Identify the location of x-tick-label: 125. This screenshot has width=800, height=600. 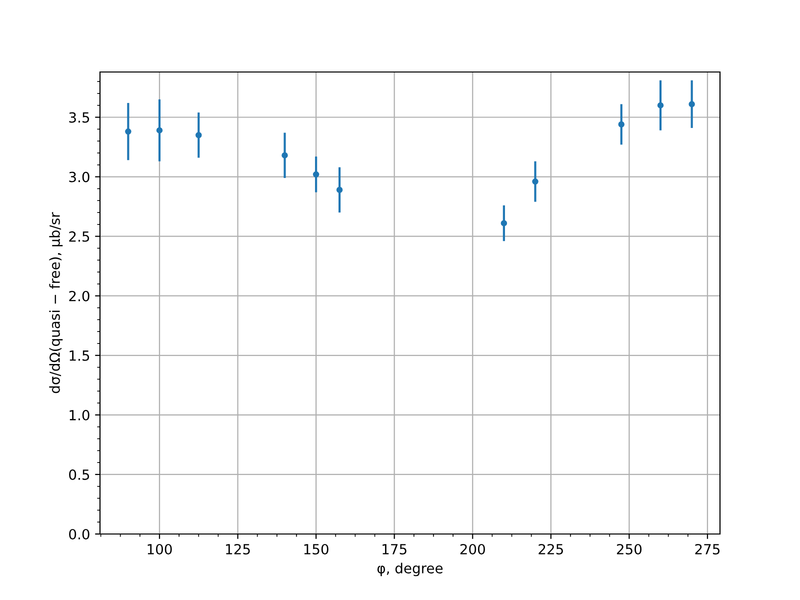
(238, 549).